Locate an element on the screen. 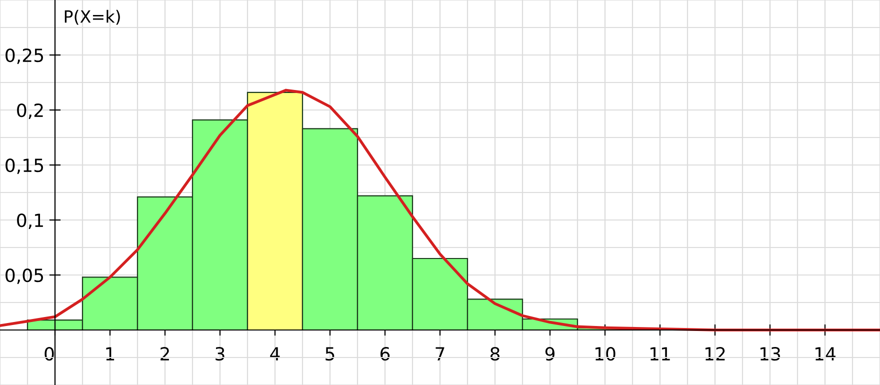  x-tick-label: 5 is located at coordinates (330, 354).